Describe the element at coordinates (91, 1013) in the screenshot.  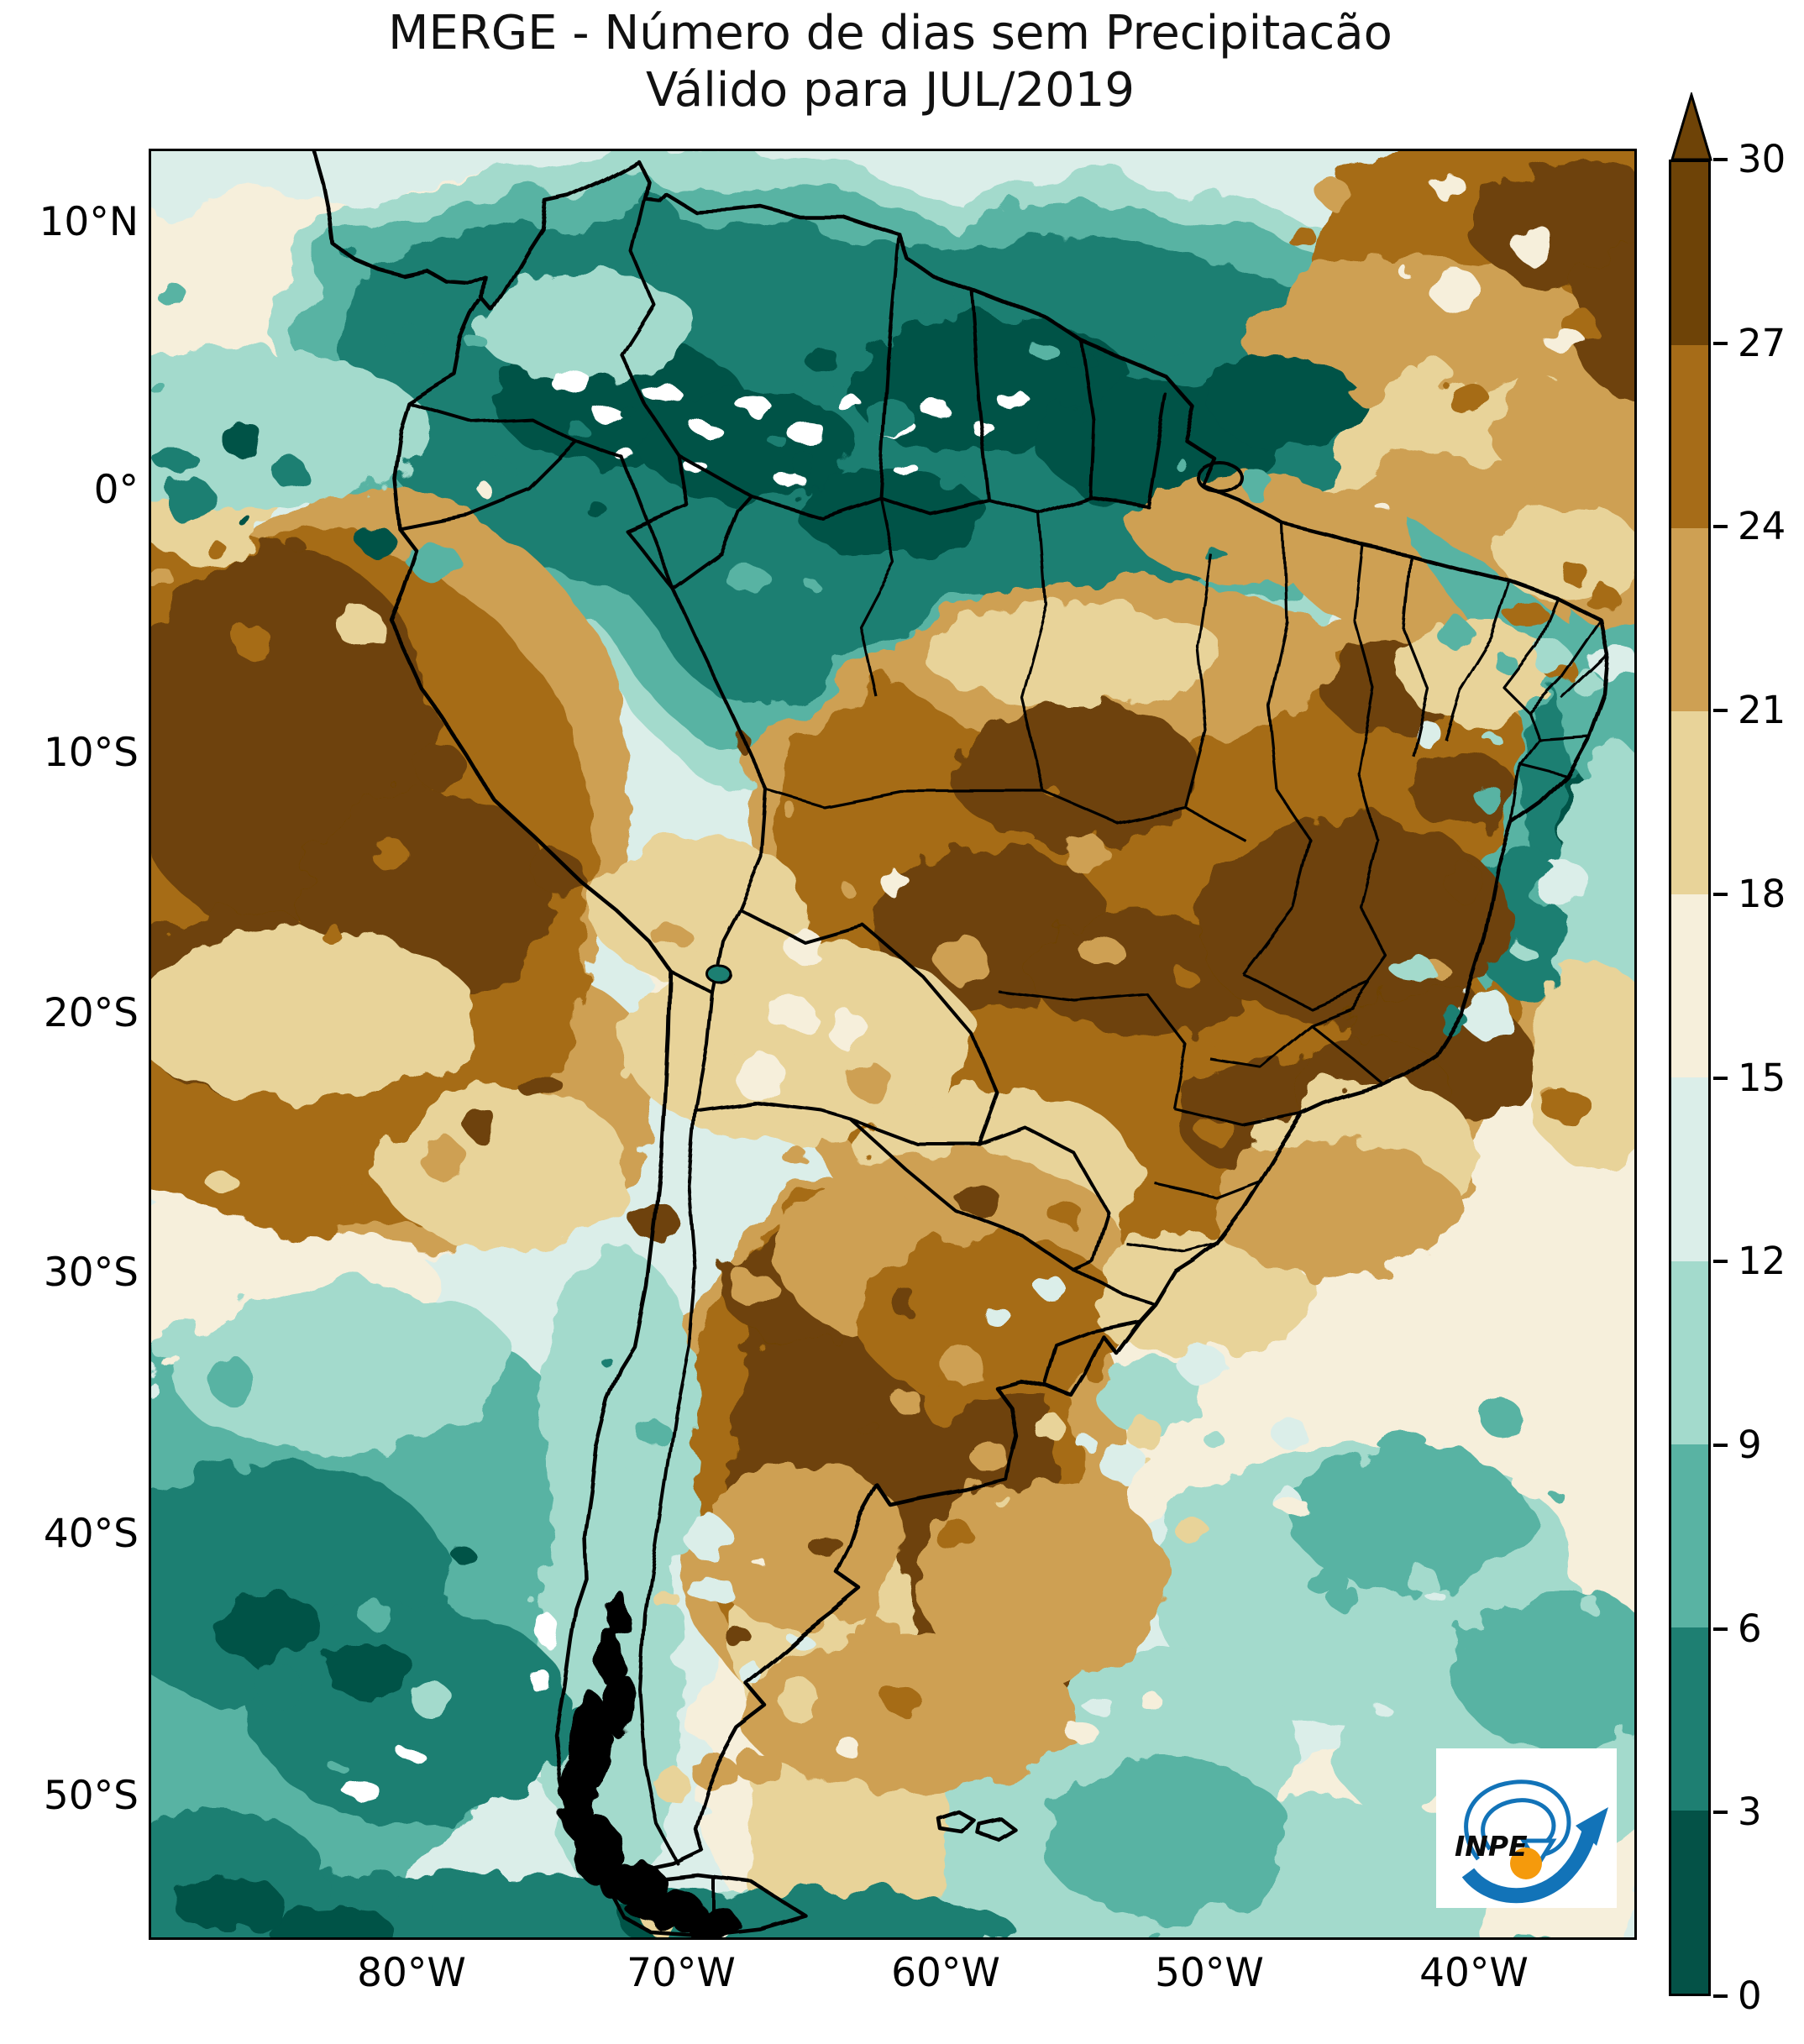
I see `y-axis-tick-label: 20°S` at that location.